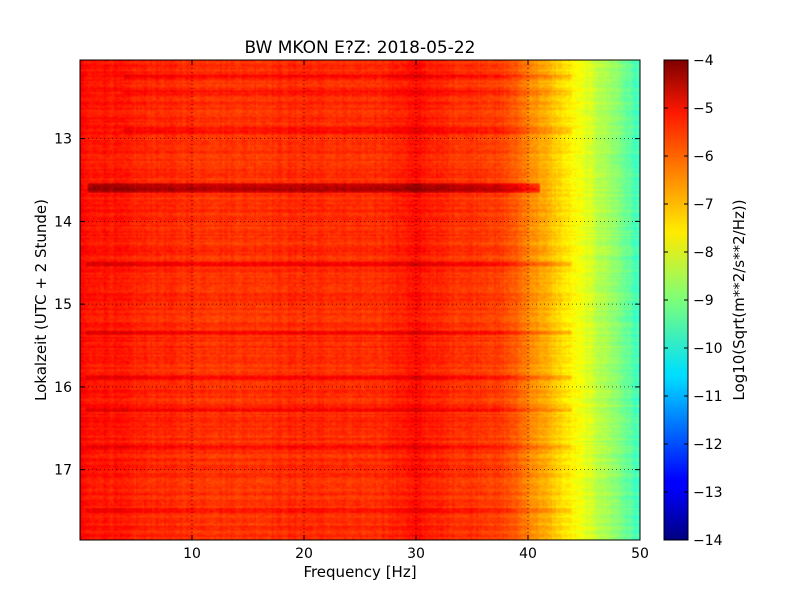 The width and height of the screenshot is (800, 600). I want to click on colorbar-tick-label: −12, so click(708, 445).